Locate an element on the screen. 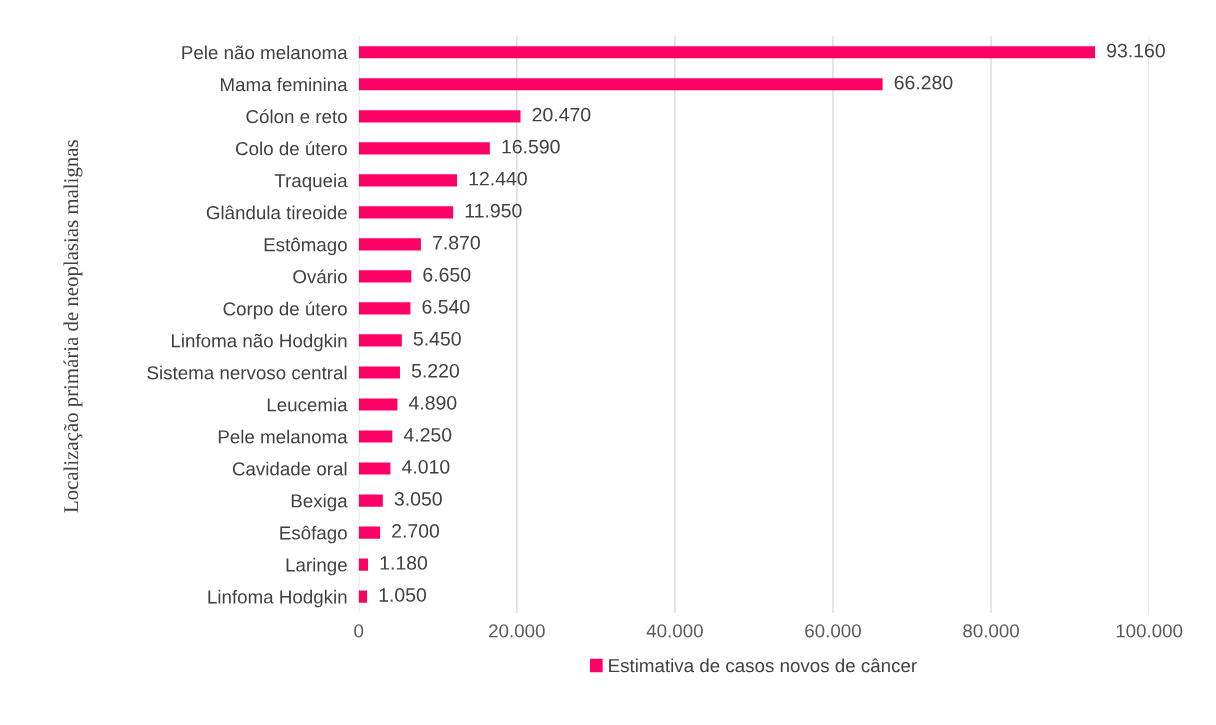  y-tick-label: Pele não melanoma is located at coordinates (265, 52).